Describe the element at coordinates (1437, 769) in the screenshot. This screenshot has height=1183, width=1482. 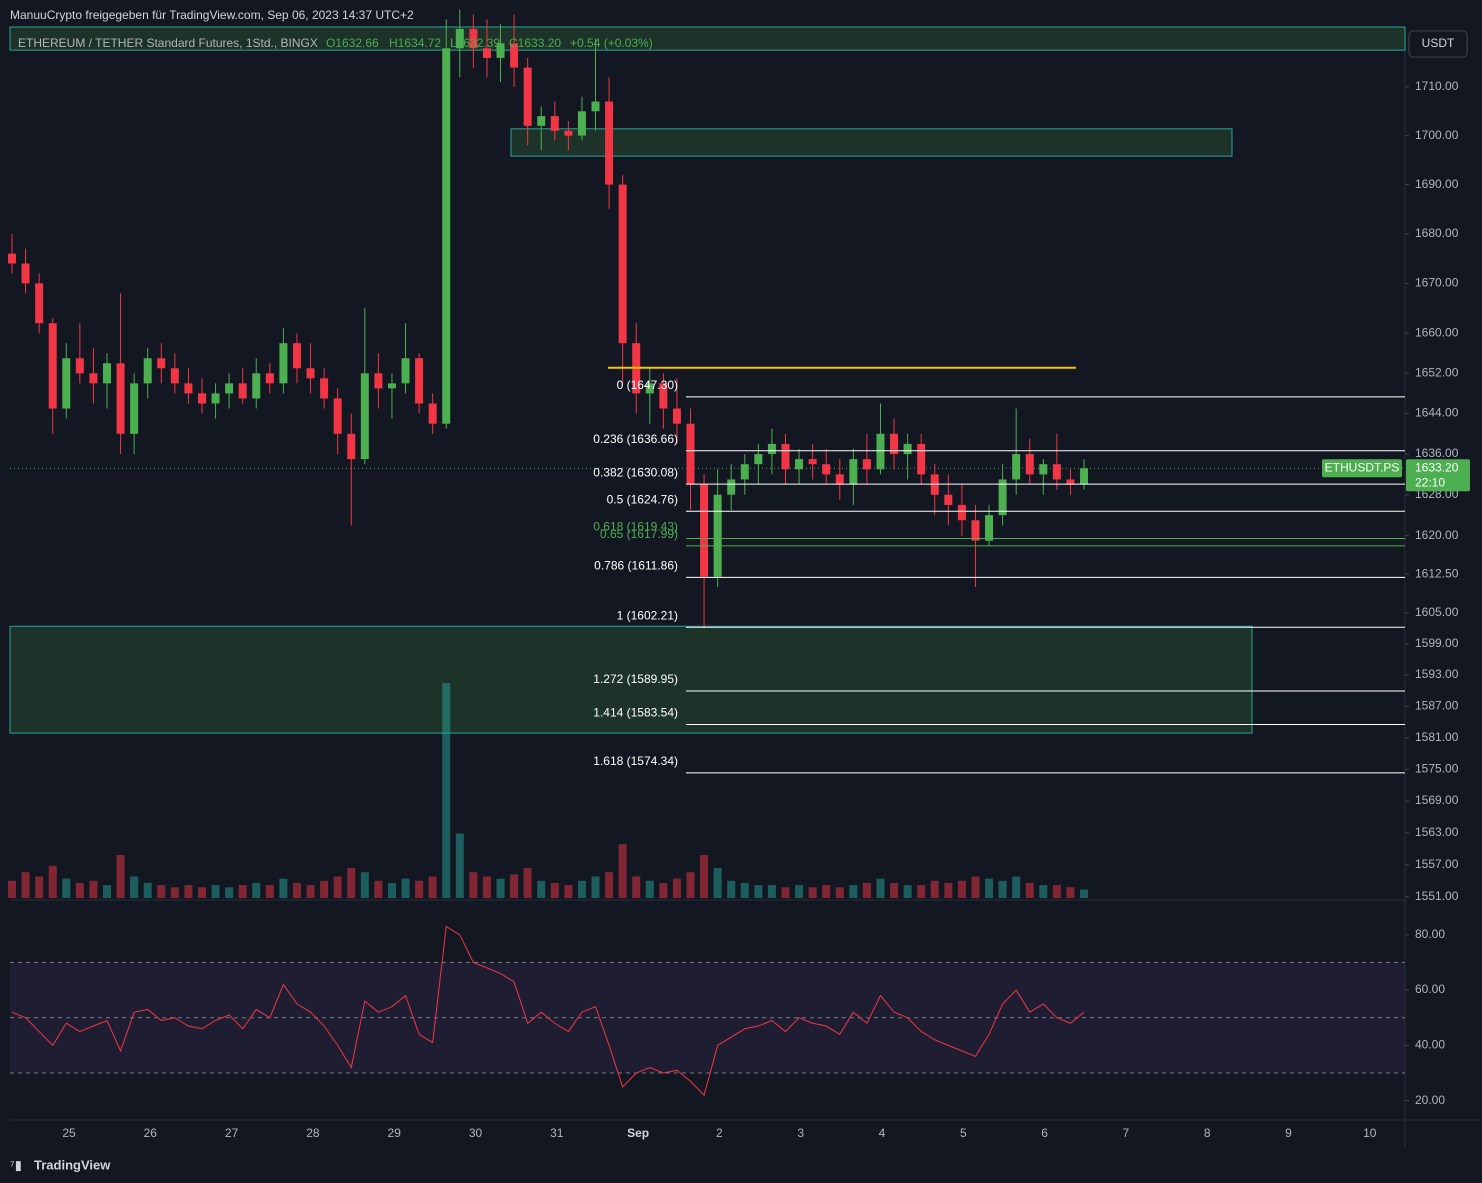
I see `y-tick-label: 1575.00` at that location.